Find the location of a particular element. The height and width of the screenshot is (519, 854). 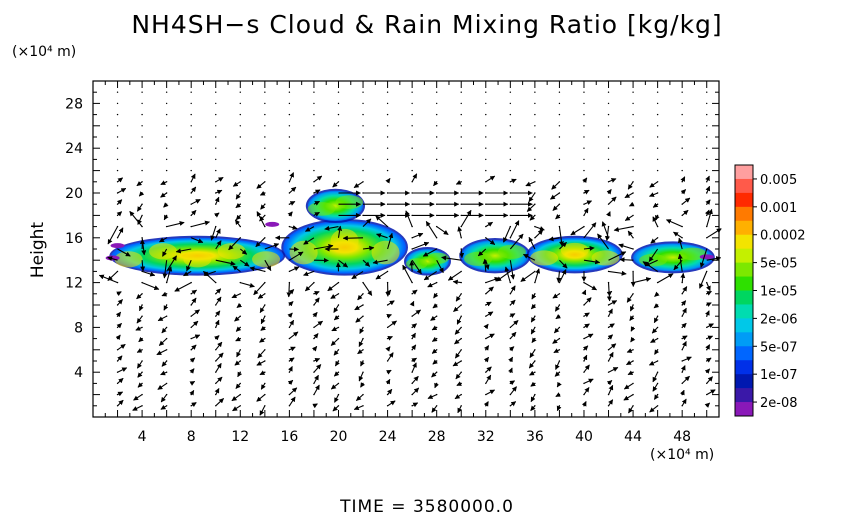

colorbar-label: 2e-06 is located at coordinates (779, 319).